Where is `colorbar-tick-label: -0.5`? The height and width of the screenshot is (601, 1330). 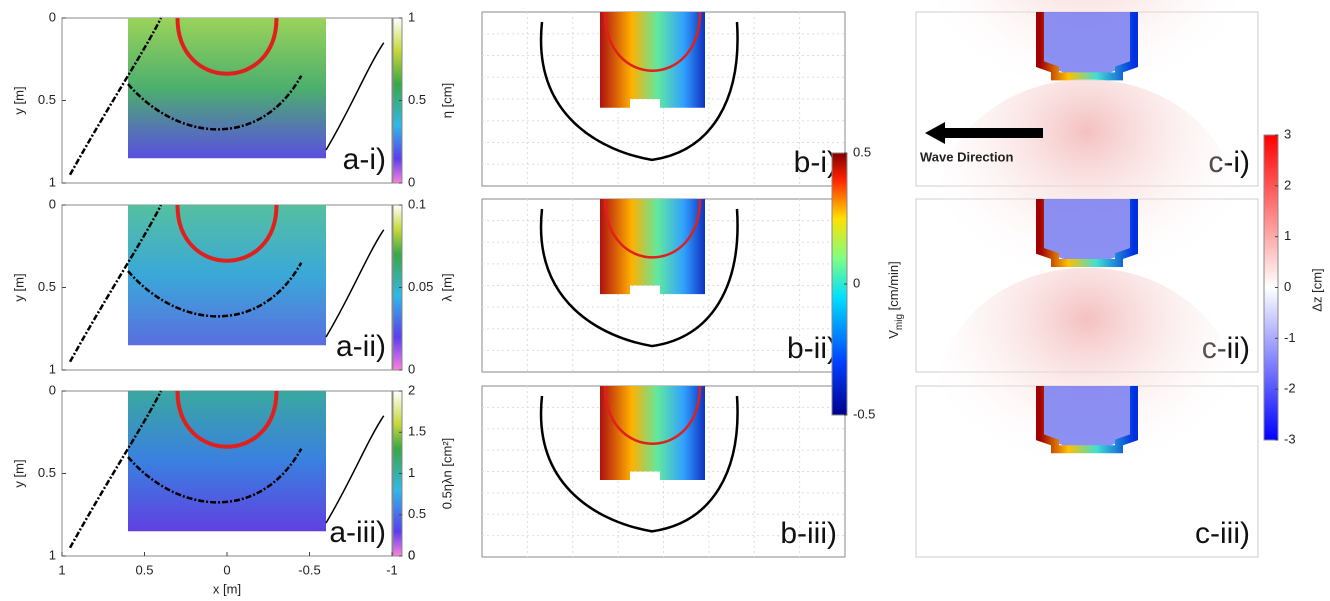
colorbar-tick-label: -0.5 is located at coordinates (864, 413).